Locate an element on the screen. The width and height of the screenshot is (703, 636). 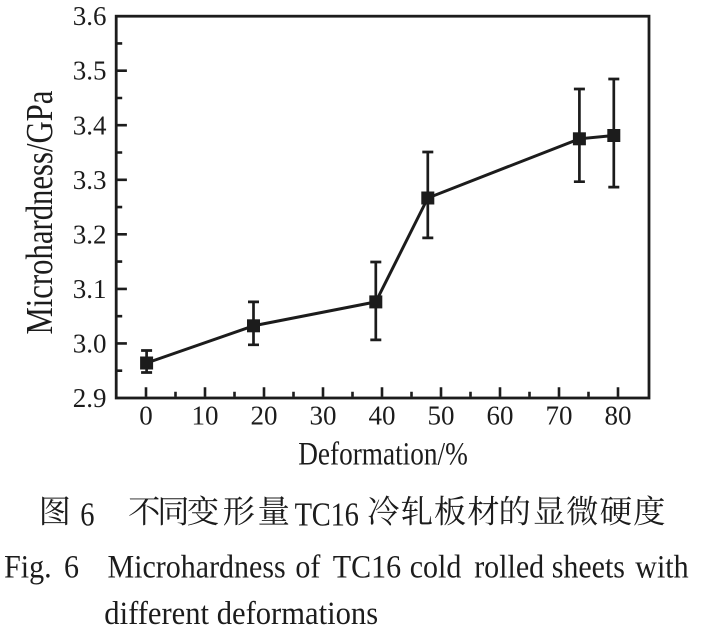
svg-text: 40 is located at coordinates (382, 416).